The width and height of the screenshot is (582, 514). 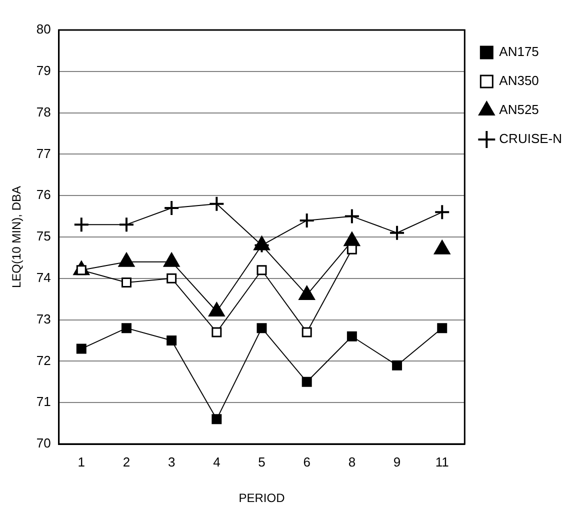 I want to click on legend-label: CRUISE-N, so click(x=530, y=138).